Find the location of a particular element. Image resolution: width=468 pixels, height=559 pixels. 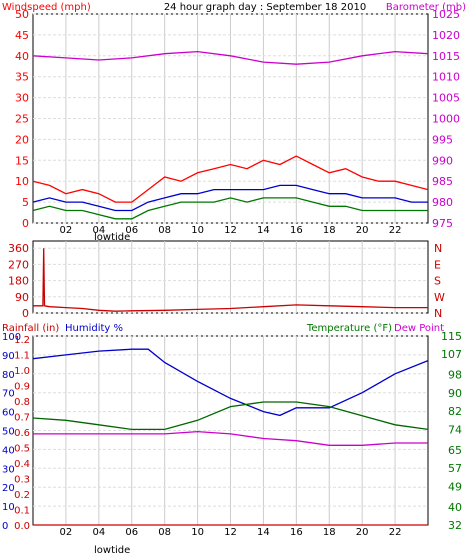

chart-title: 24 hour graph day : September 18 2010 is located at coordinates (265, 7).